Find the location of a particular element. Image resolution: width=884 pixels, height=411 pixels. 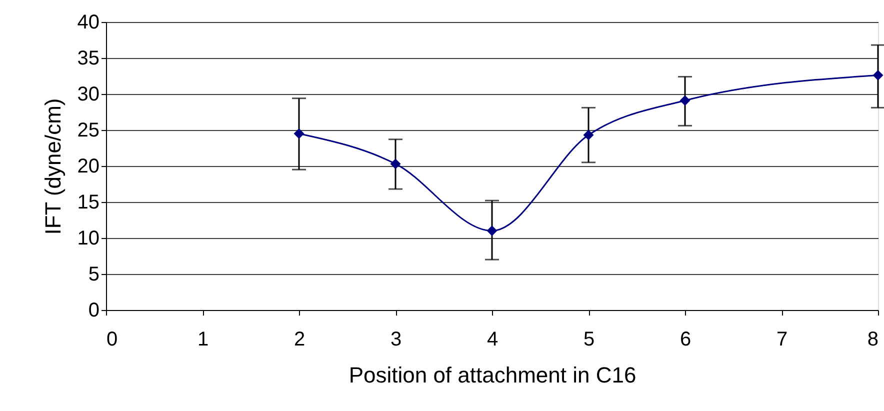

y-axis-title: IFT (dyne/cm) is located at coordinates (53, 166).